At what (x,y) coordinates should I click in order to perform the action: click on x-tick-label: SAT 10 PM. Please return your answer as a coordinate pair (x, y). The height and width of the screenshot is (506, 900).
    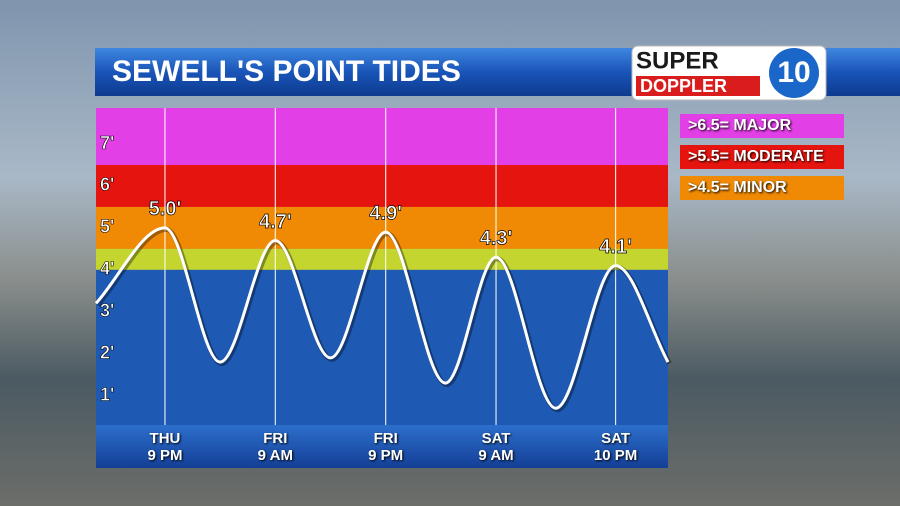
    Looking at the image, I should click on (615, 447).